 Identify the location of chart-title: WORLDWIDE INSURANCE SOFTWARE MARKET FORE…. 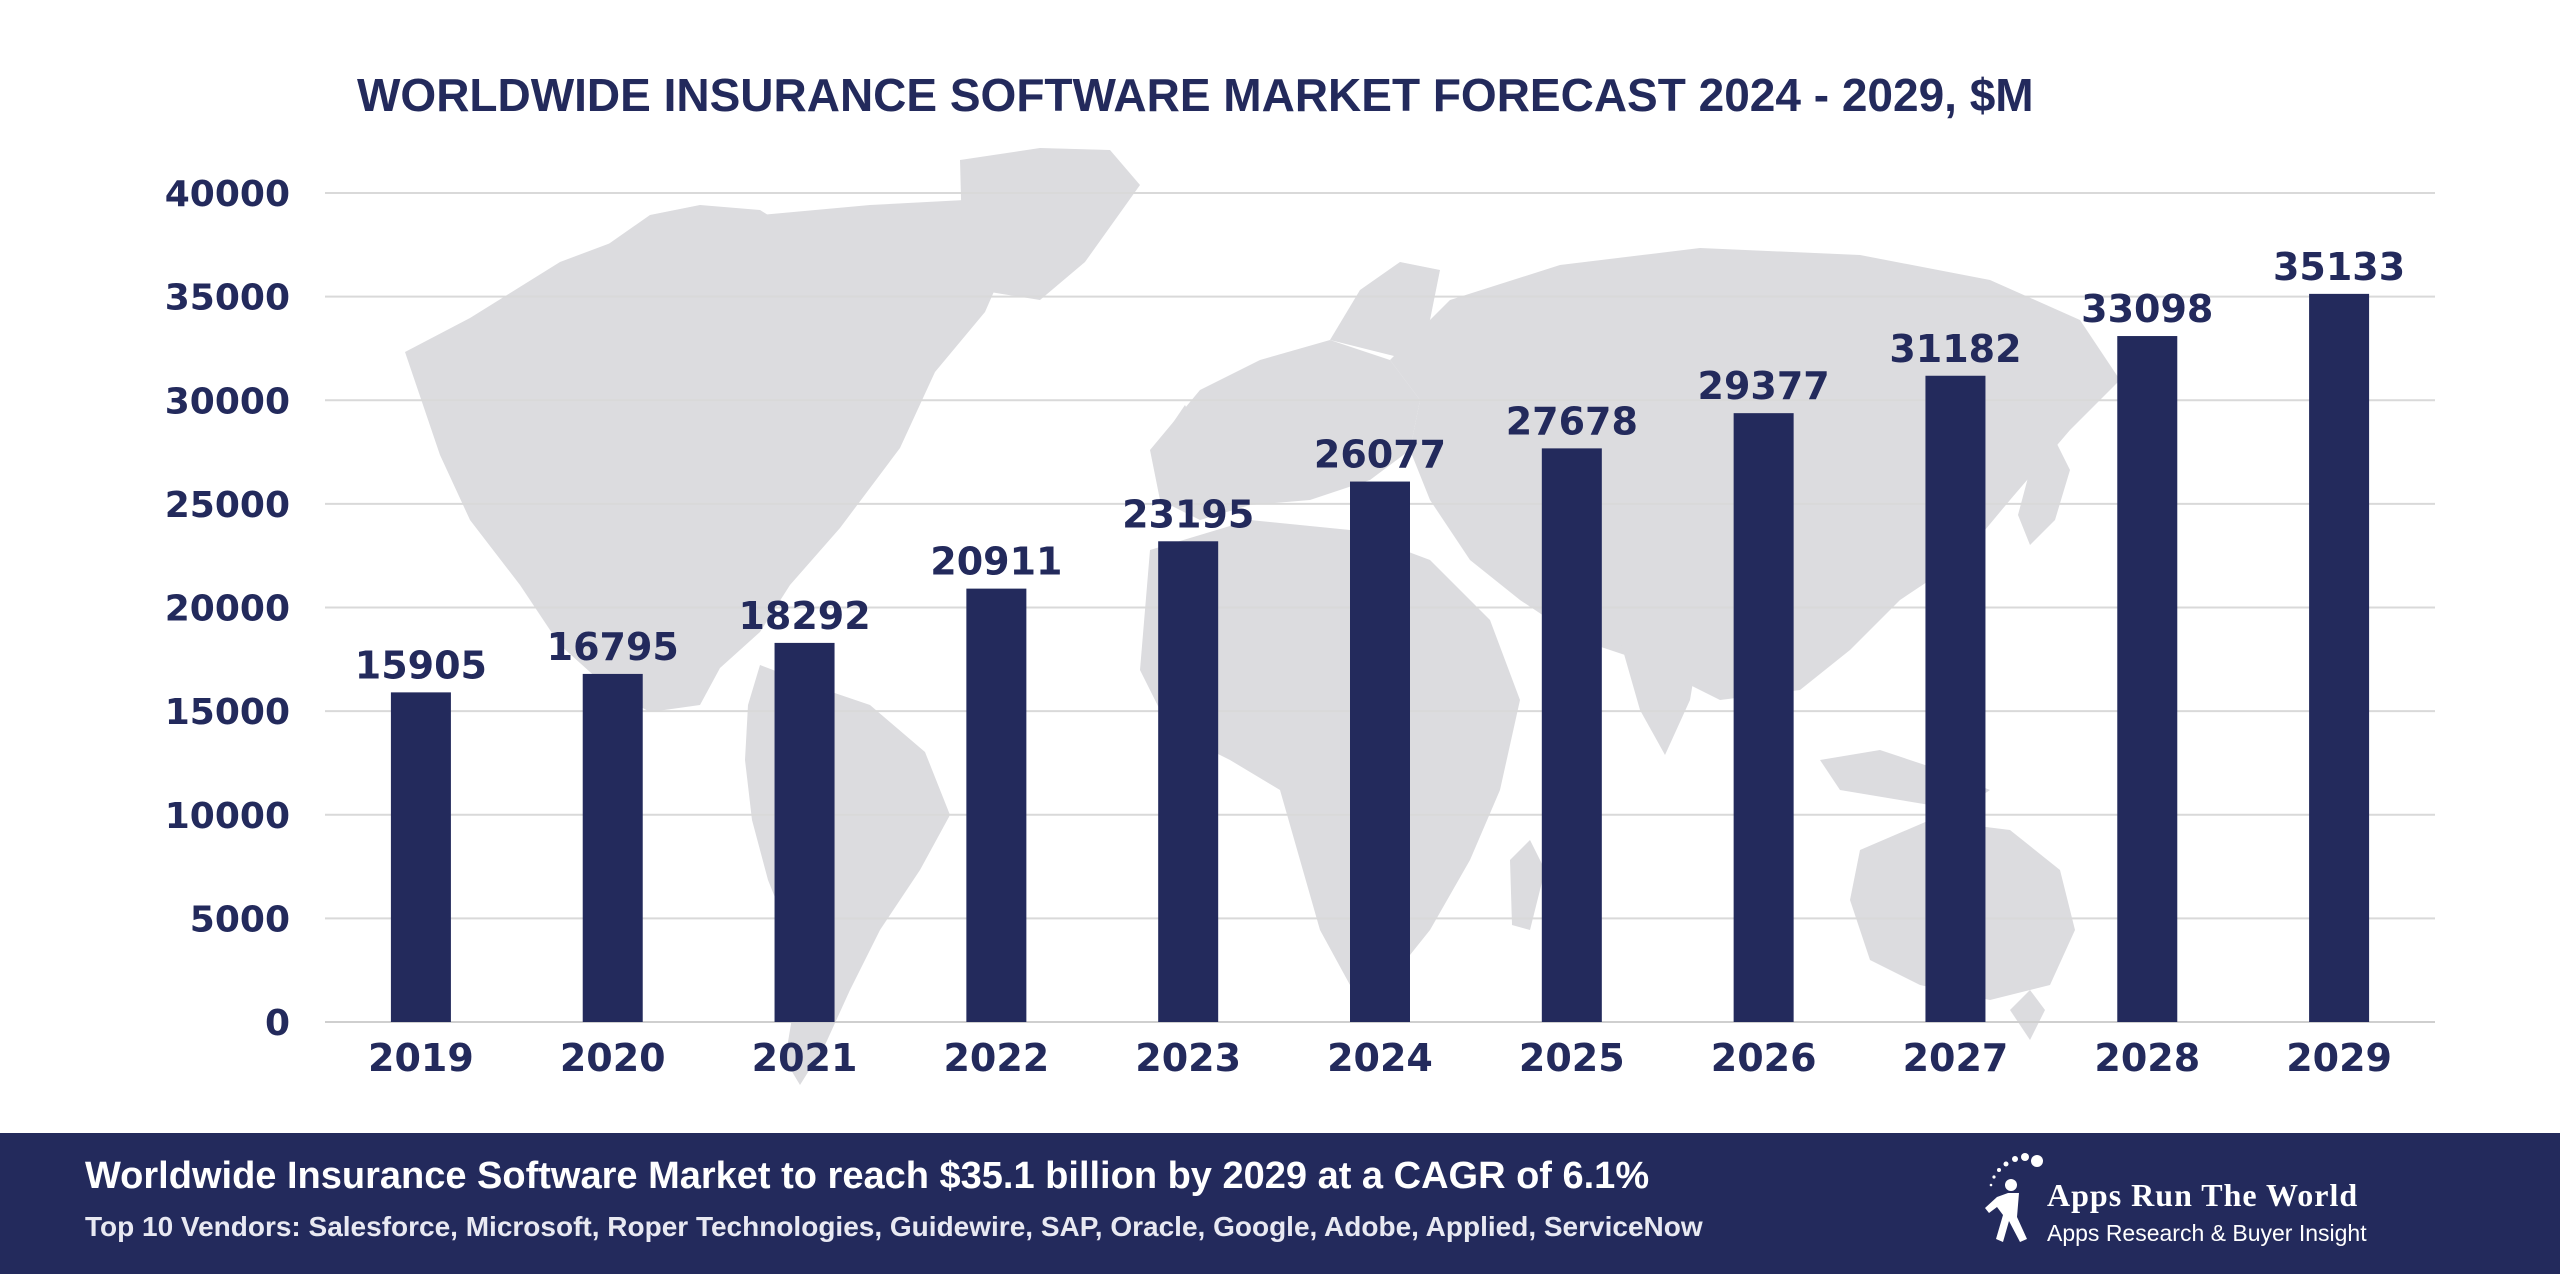
(1195, 95).